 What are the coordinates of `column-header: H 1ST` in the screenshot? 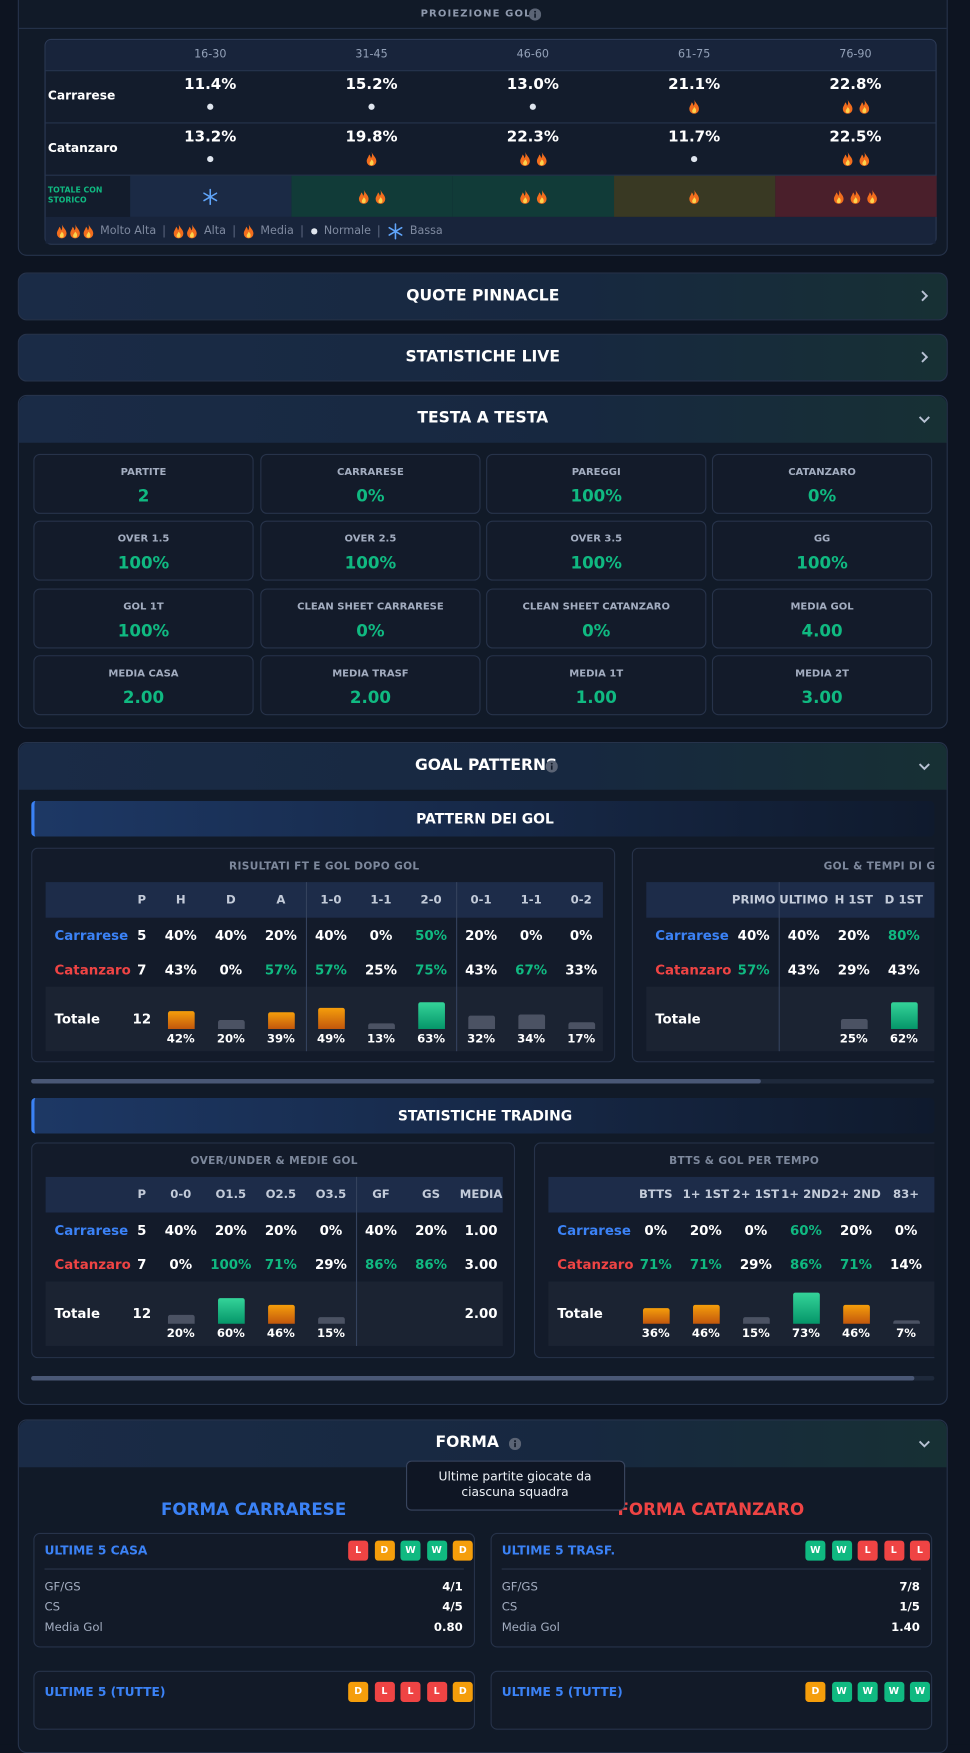 It's located at (853, 900).